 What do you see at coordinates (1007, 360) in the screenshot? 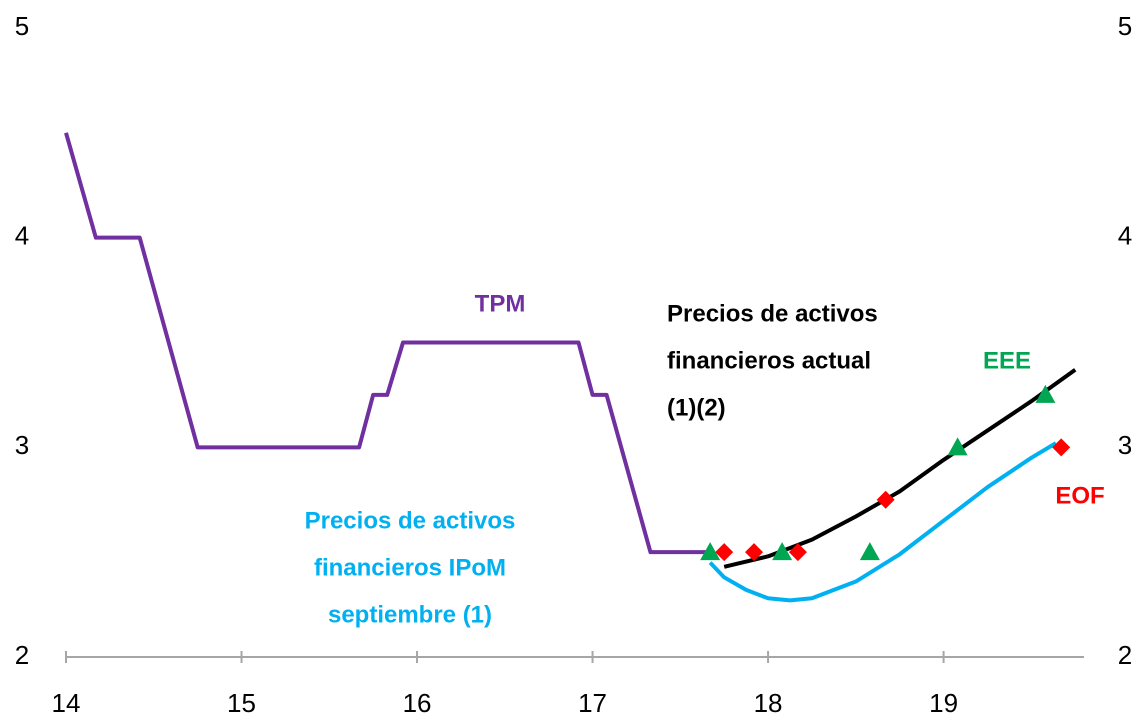
I see `series-label: EEE` at bounding box center [1007, 360].